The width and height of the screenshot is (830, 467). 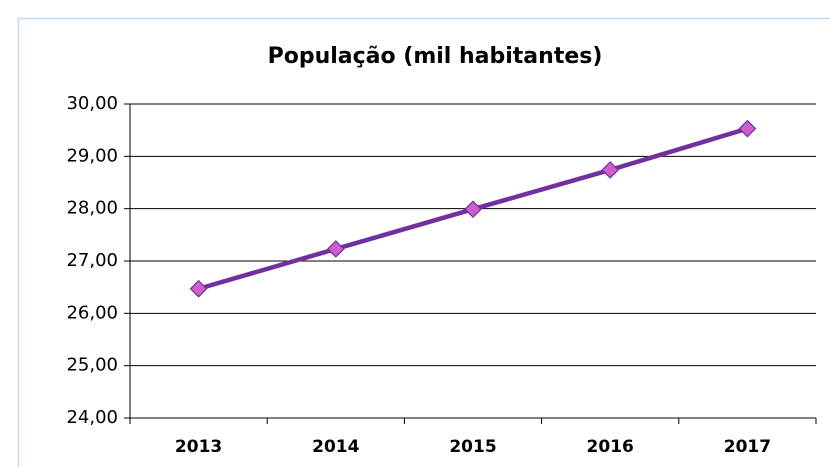 I want to click on x-tick-label: 2016, so click(x=610, y=447).